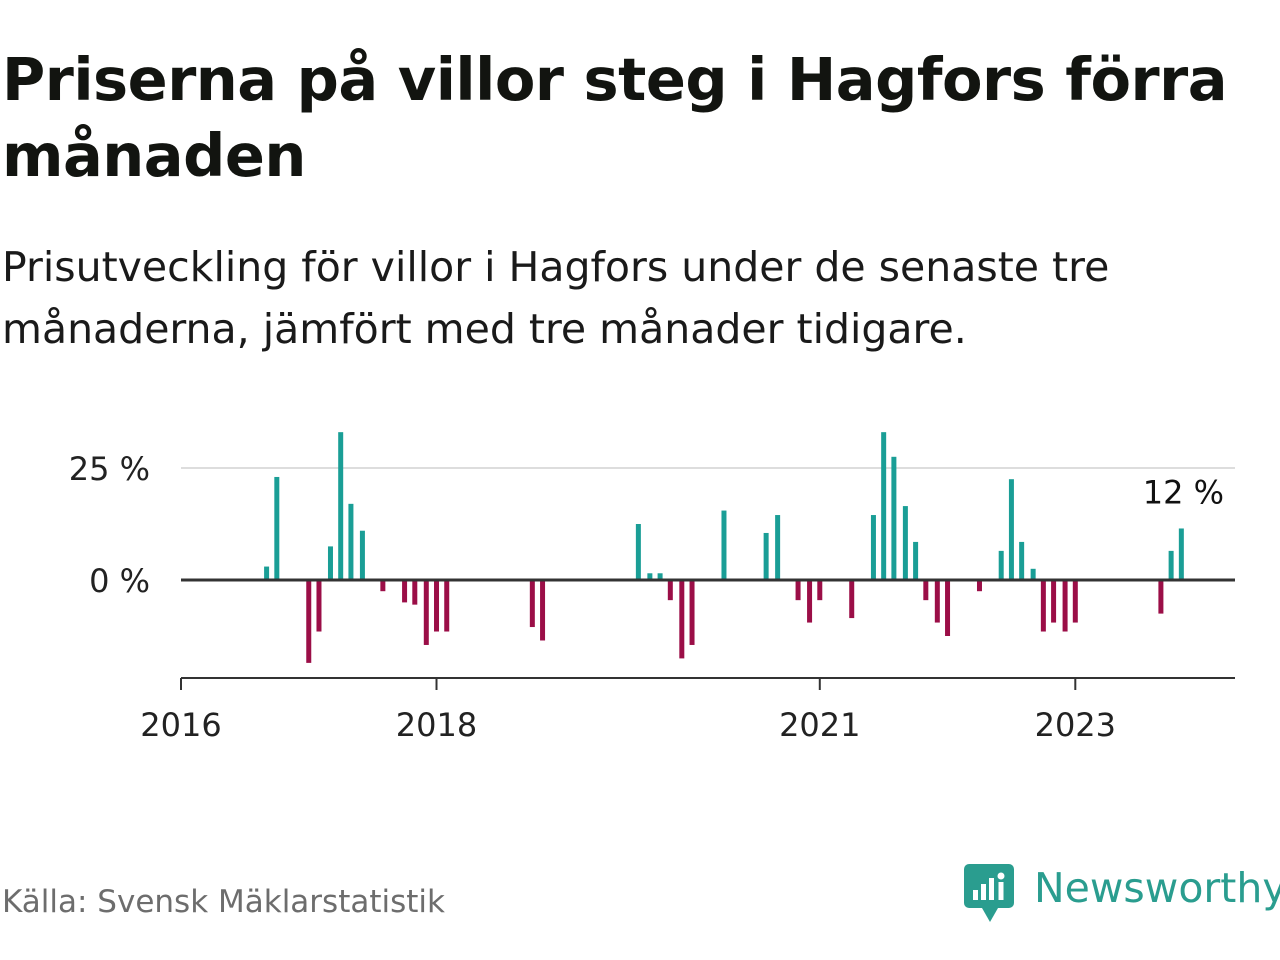  What do you see at coordinates (819, 725) in the screenshot?
I see `x-tick-label: 2021` at bounding box center [819, 725].